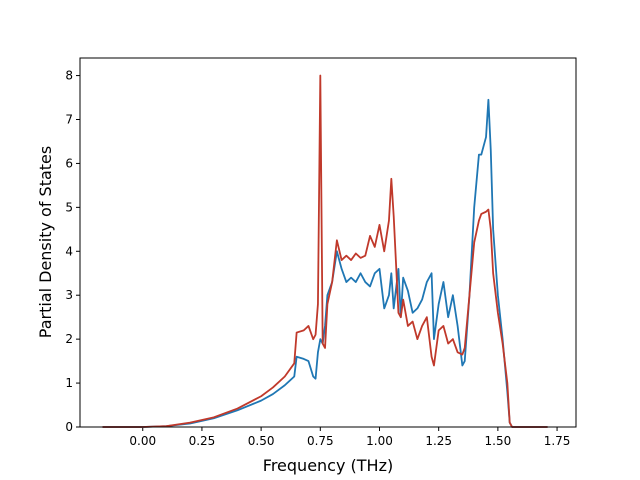  Describe the element at coordinates (202, 441) in the screenshot. I see `x-tick-label: 0.25` at that location.